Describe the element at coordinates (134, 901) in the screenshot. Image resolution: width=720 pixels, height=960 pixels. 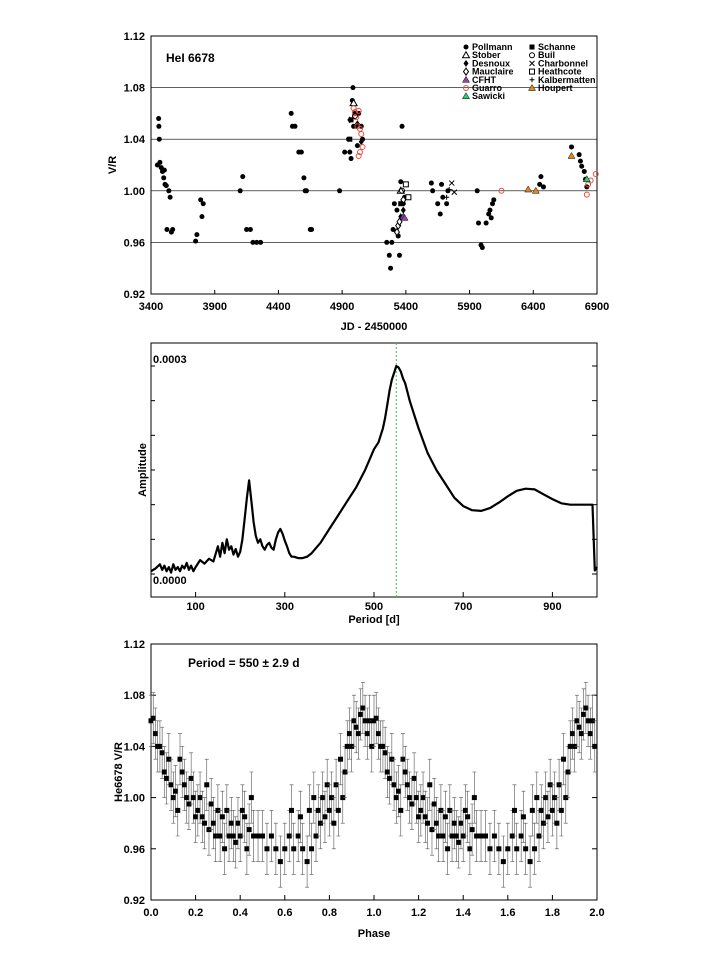
I see `phase-diagram-y-tick-label: 0.92` at that location.